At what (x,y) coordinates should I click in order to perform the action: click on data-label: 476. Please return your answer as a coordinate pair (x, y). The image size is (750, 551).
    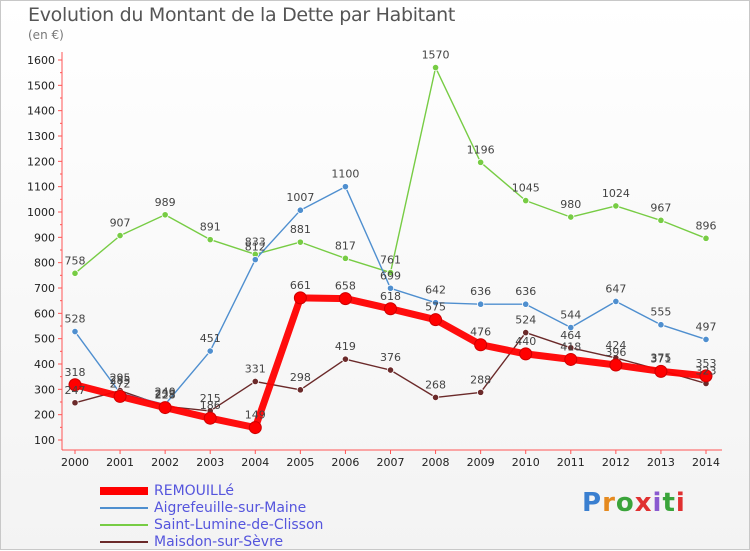
    Looking at the image, I should click on (480, 332).